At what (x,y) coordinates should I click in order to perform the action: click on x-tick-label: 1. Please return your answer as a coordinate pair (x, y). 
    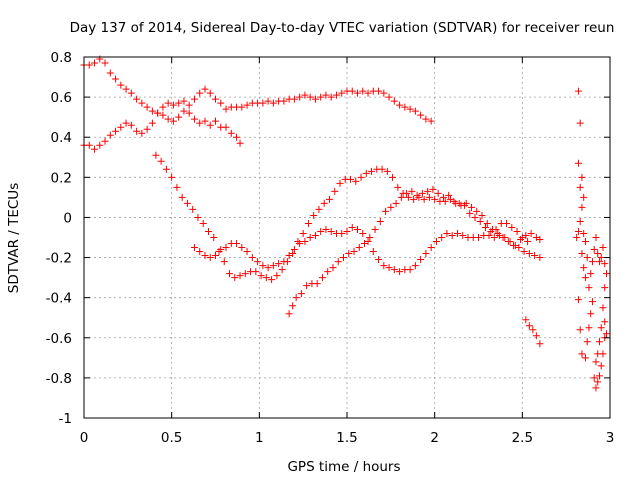
    Looking at the image, I should click on (259, 438).